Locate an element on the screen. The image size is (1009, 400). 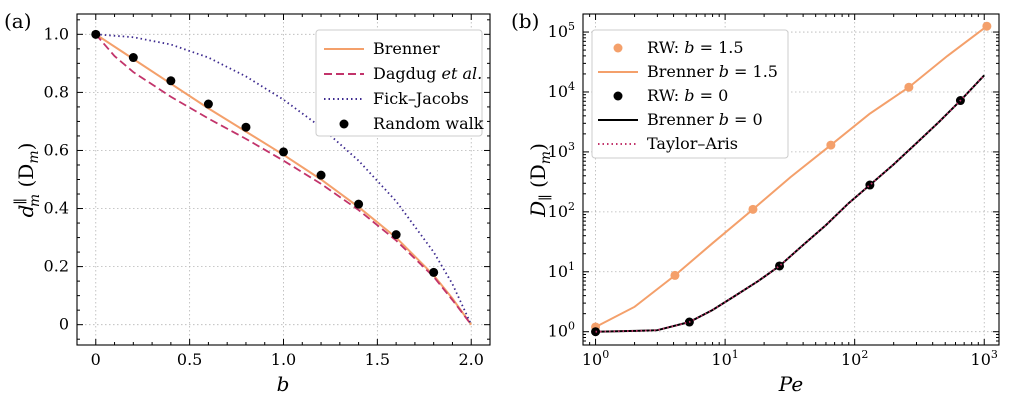
legend-a-label-1: Dagdug et al. is located at coordinates (427, 73).